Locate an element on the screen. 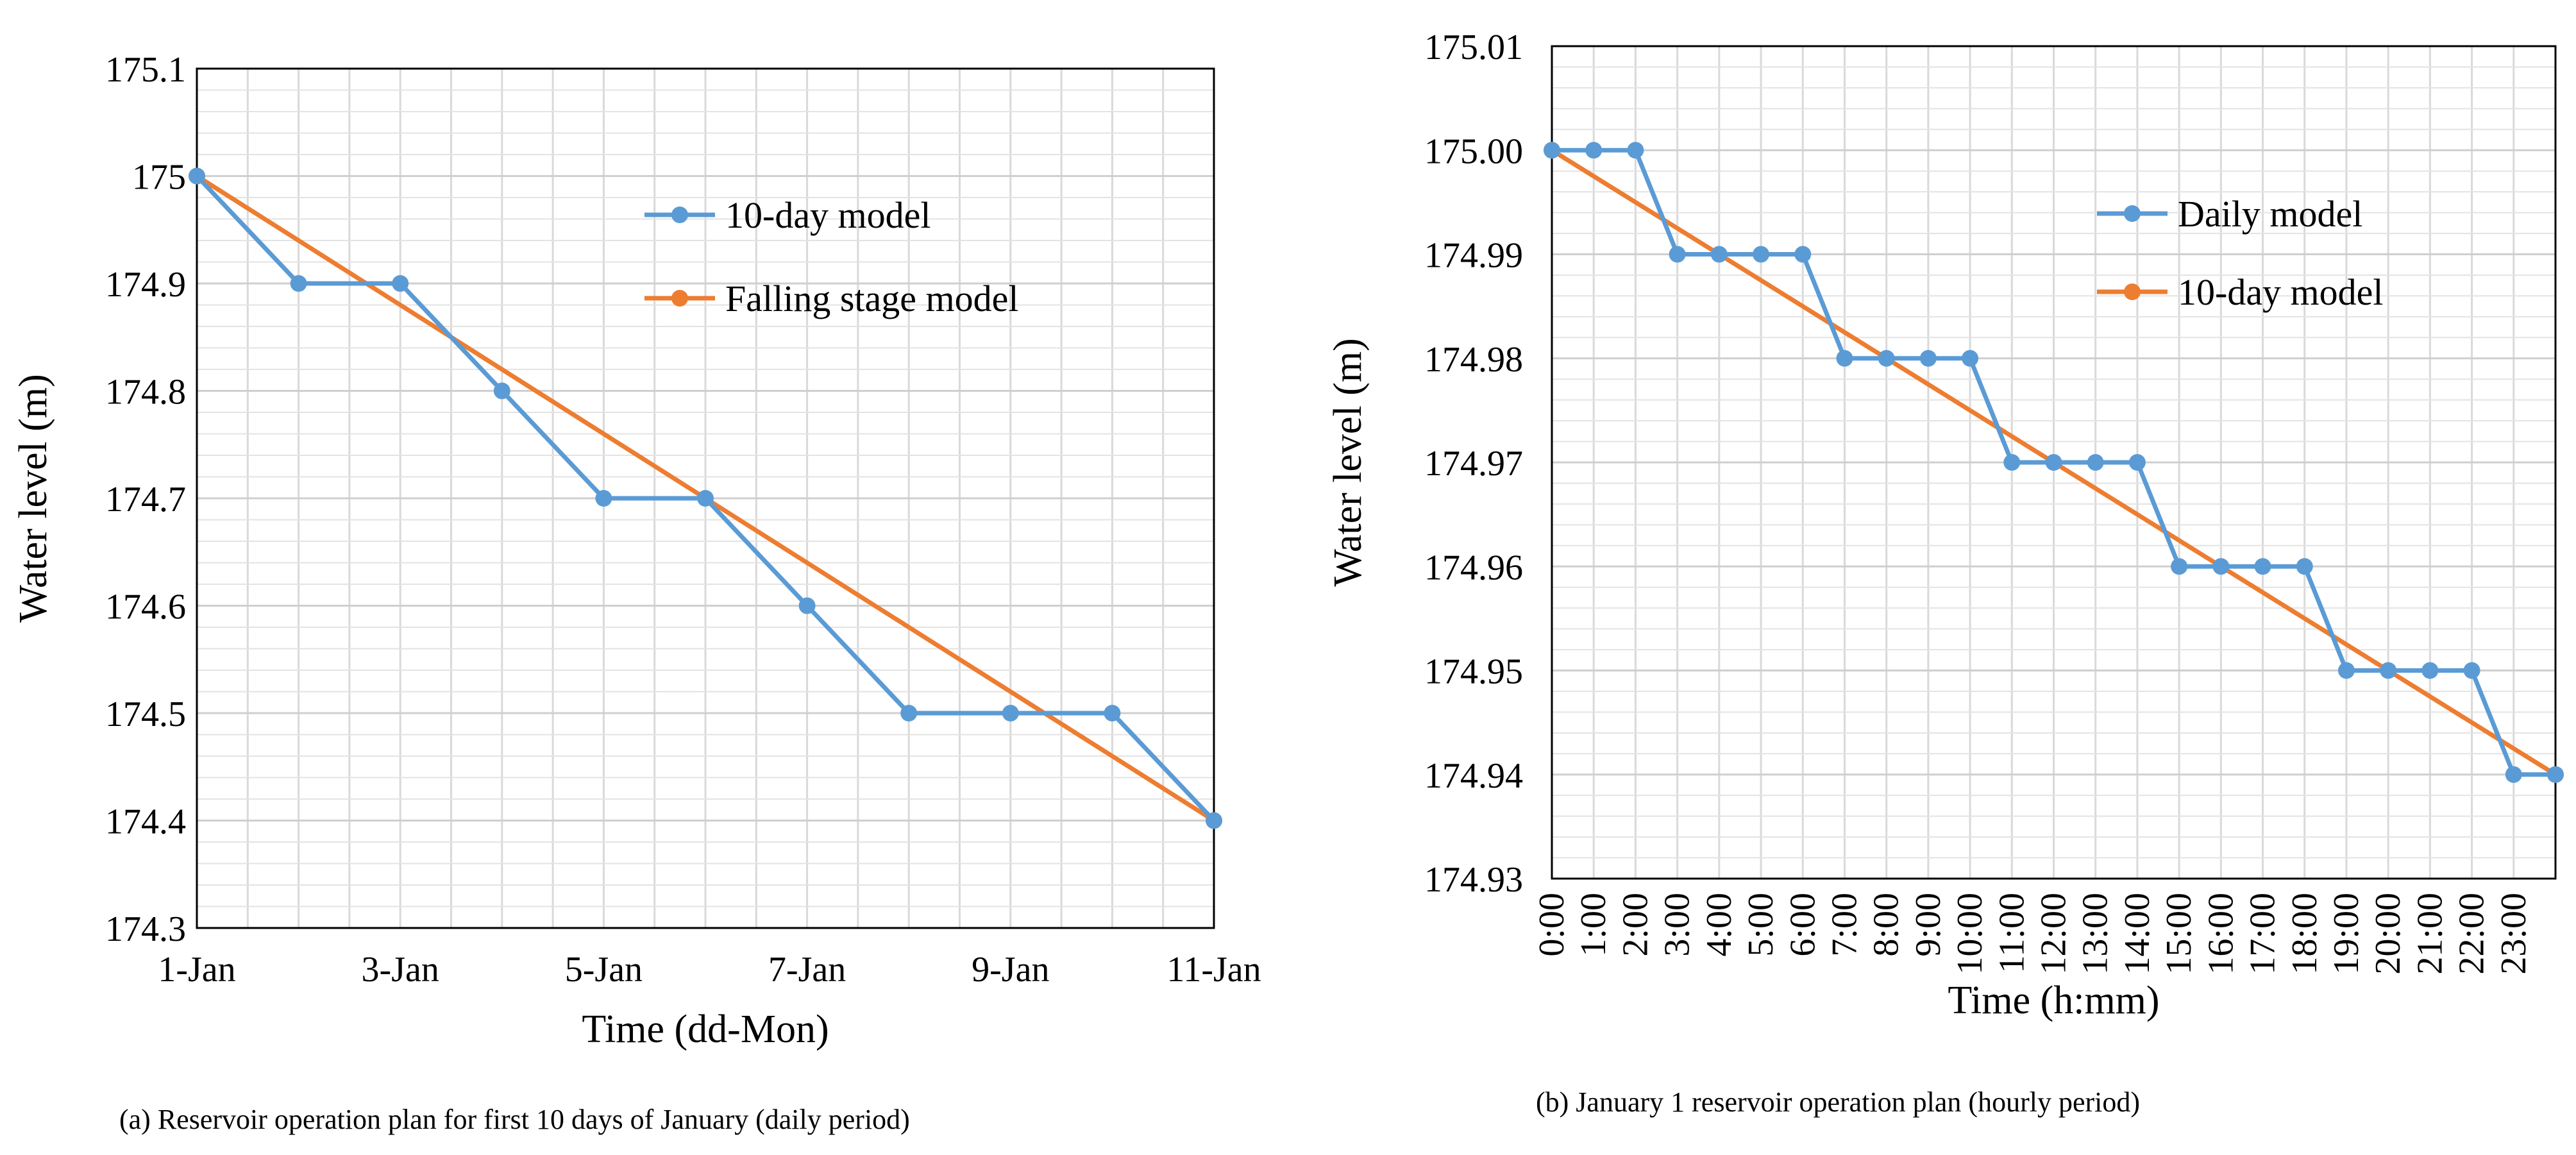 This screenshot has height=1155, width=2576. y-tick-label: 174.97 is located at coordinates (1473, 464).